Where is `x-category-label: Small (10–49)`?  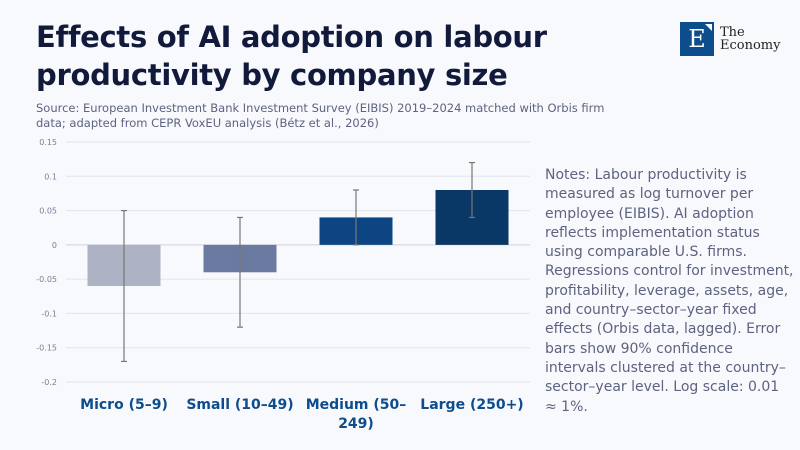
x-category-label: Small (10–49) is located at coordinates (239, 405).